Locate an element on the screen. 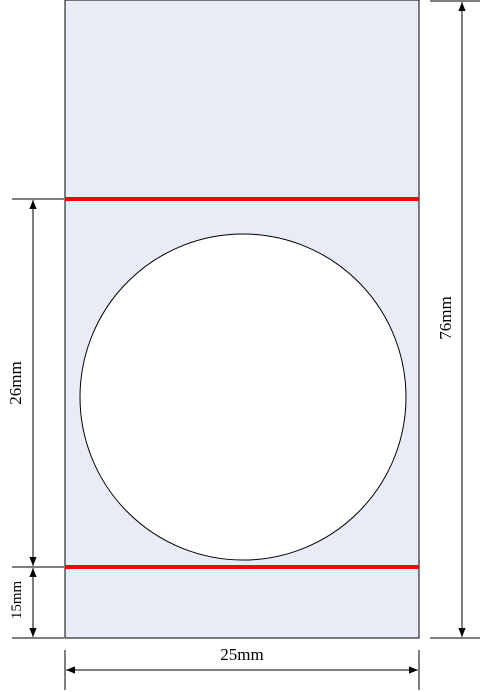 This screenshot has width=483, height=692. bottom-height-label: 15mm is located at coordinates (17, 600).